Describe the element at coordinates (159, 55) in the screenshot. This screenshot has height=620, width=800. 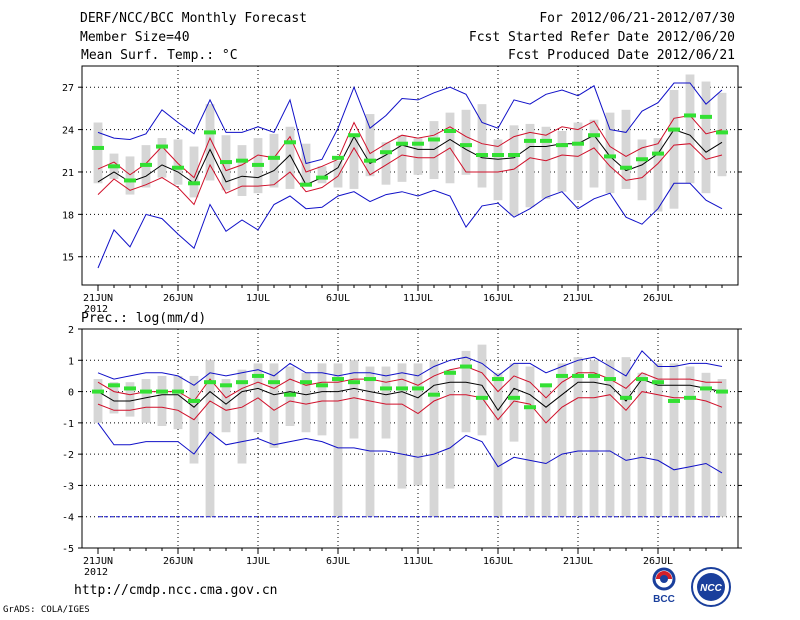
I see `temp-chart-title: Mean Surf. Temp.: °C` at that location.